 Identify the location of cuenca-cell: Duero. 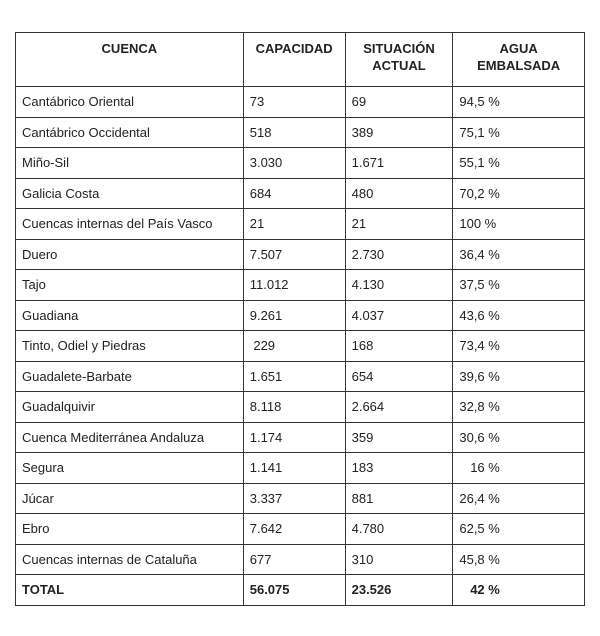
(129, 254).